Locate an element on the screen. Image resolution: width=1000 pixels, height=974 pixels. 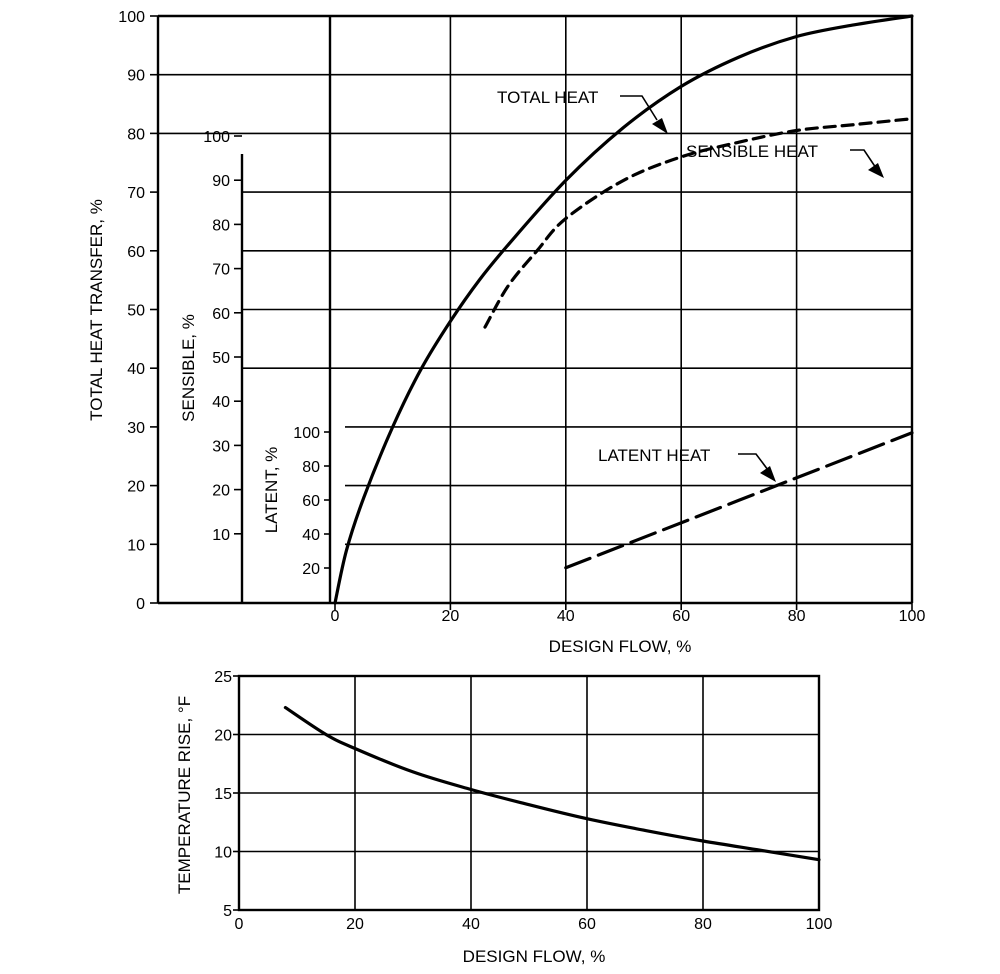
arrow-latent-heat is located at coordinates (768, 474).